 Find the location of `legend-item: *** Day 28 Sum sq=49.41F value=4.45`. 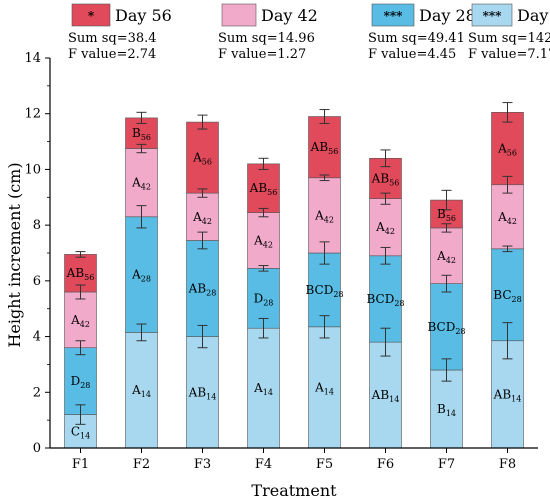

legend-item: *** Day 28 Sum sq=49.41F value=4.45 is located at coordinates (422, 32).